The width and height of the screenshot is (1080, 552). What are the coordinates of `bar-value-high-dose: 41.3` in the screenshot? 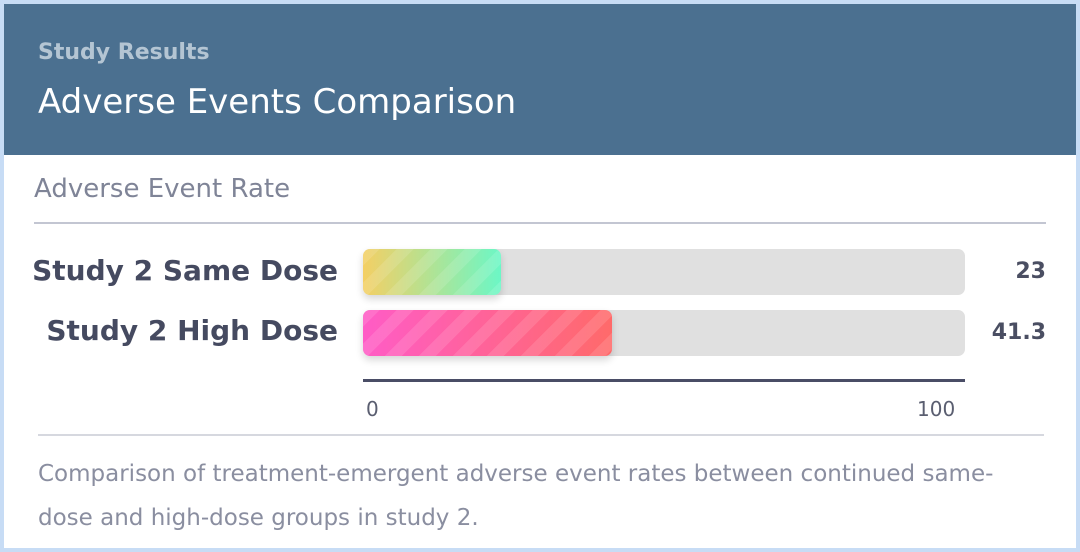 It's located at (1018, 332).